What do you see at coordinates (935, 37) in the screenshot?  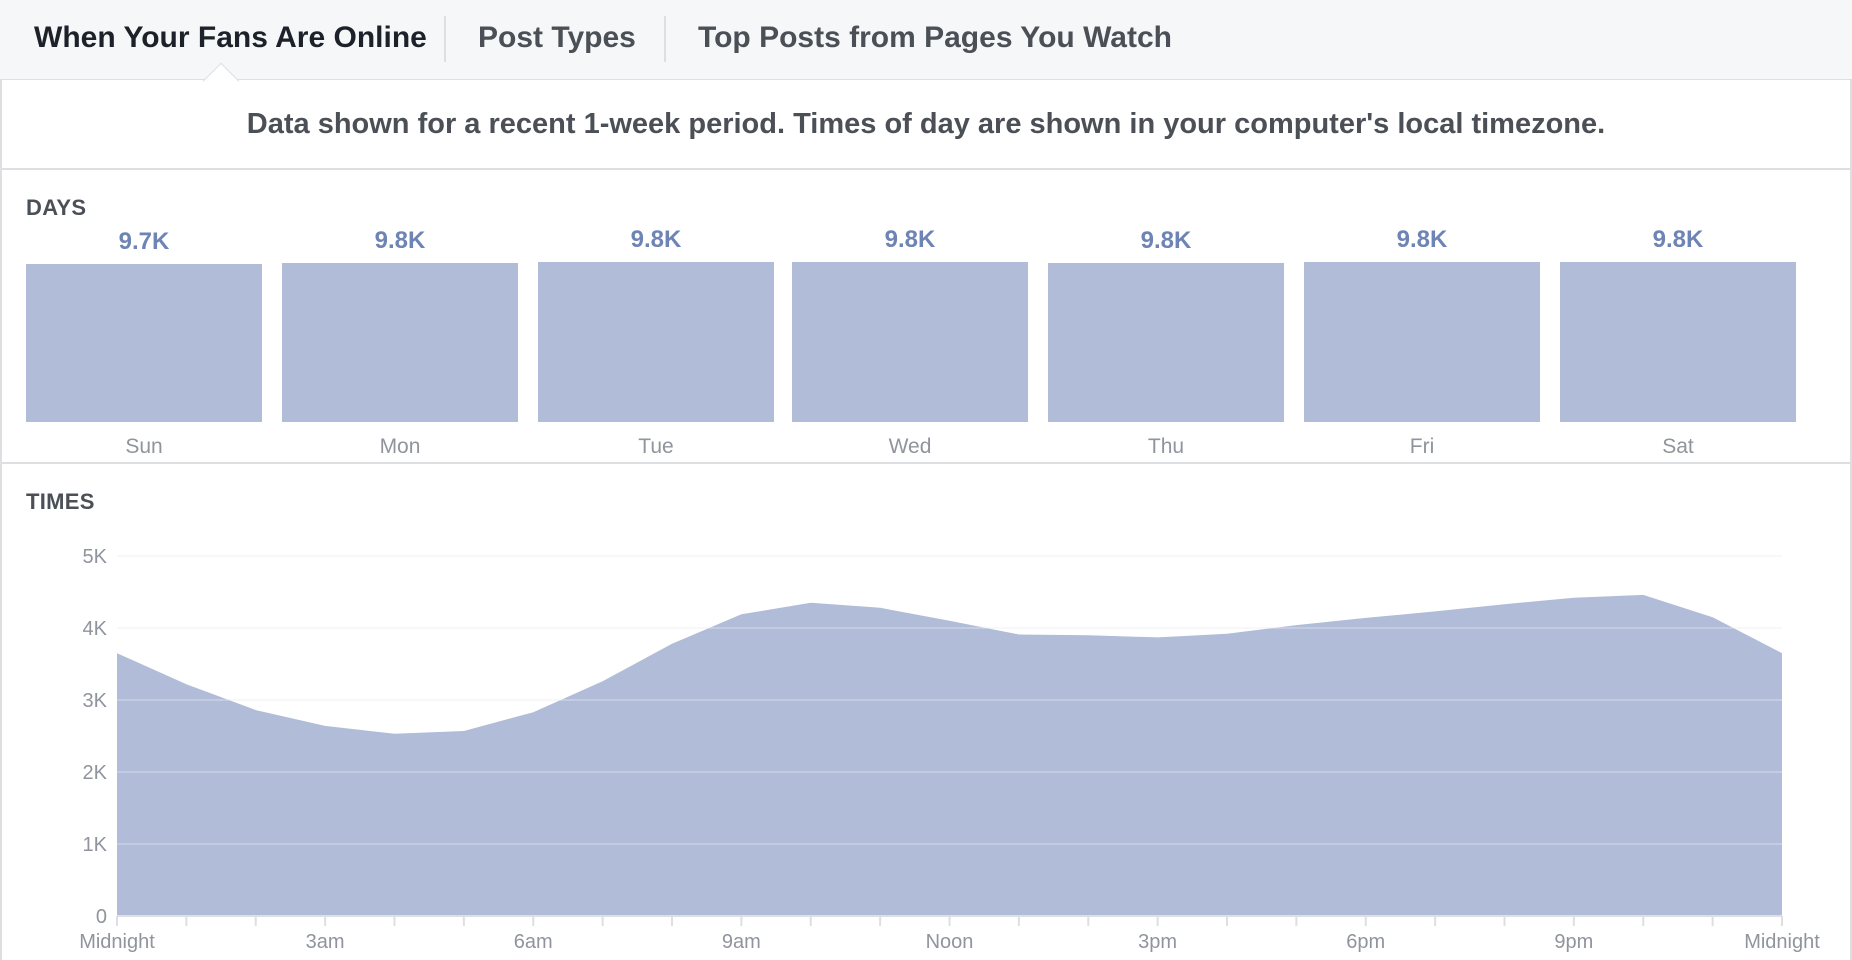 I see `tab-top-posts: Top Posts from Pages You Watch` at bounding box center [935, 37].